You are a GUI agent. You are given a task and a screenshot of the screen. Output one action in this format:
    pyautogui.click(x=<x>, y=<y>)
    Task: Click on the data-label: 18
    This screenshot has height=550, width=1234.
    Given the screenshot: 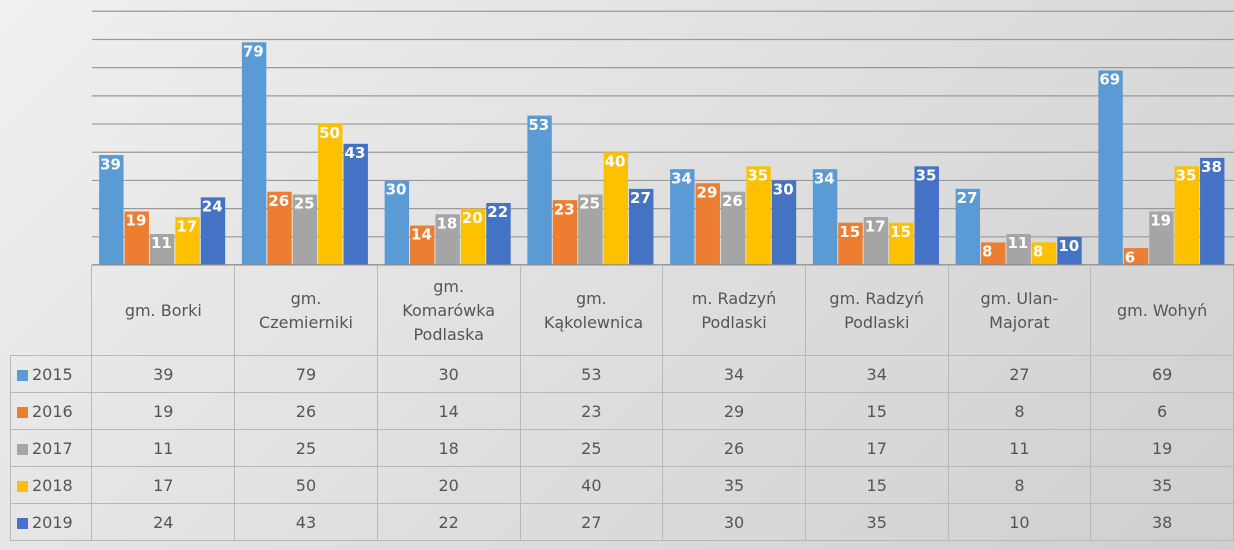 What is the action you would take?
    pyautogui.click(x=446, y=223)
    